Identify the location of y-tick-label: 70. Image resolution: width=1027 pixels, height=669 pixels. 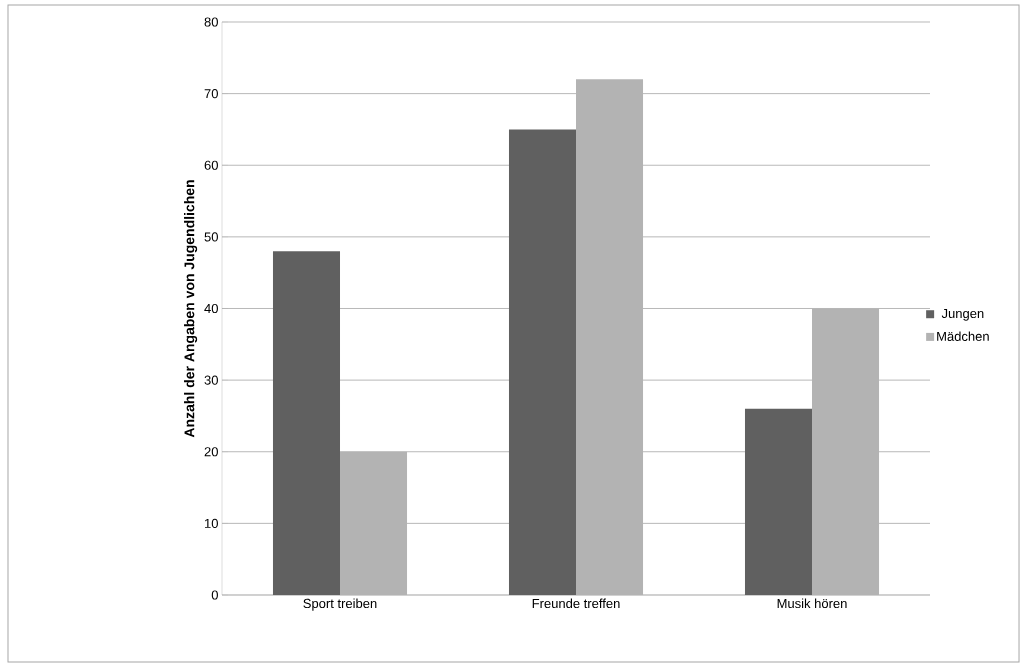
(211, 94).